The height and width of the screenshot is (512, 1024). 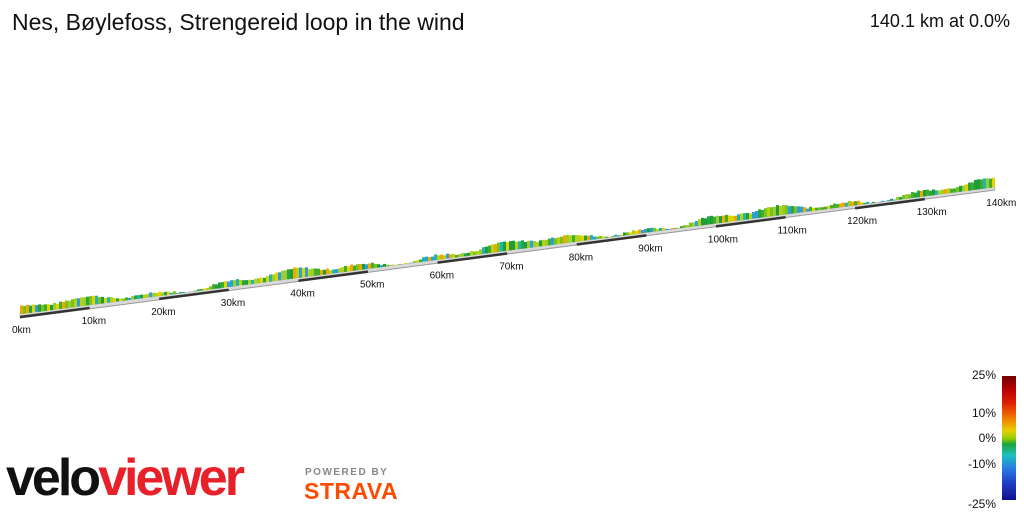 What do you see at coordinates (792, 230) in the screenshot?
I see `km-label: 110km` at bounding box center [792, 230].